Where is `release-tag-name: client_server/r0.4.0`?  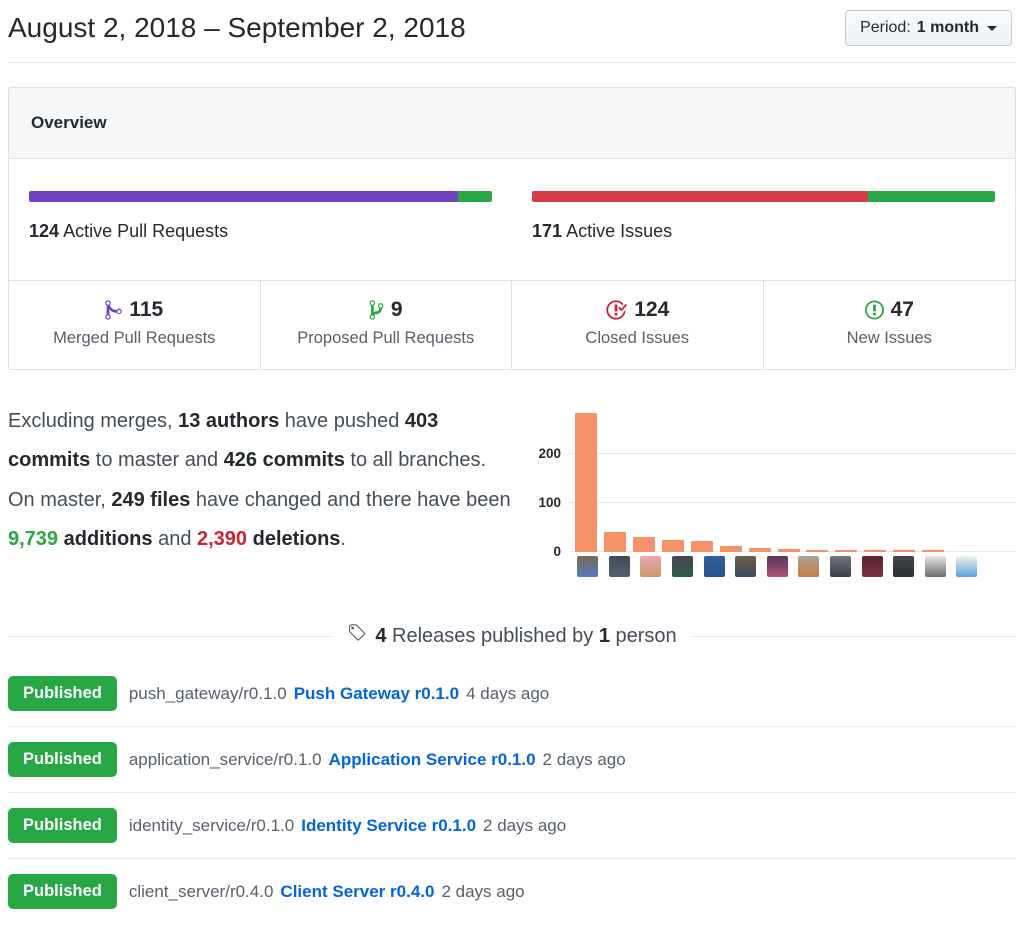 release-tag-name: client_server/r0.4.0 is located at coordinates (201, 891).